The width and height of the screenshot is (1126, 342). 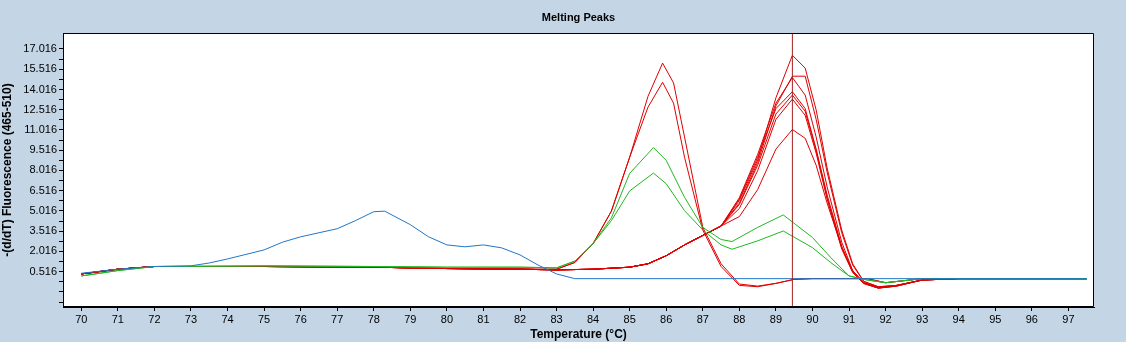 I want to click on x-axis-title: Temperature (°C), so click(x=578, y=334).